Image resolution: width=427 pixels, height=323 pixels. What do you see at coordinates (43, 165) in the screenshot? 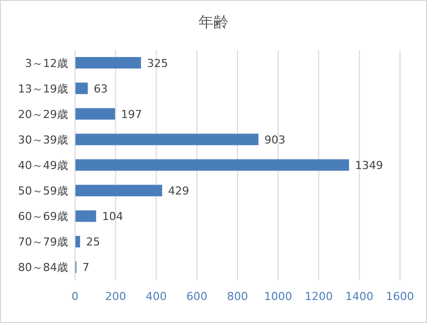
I see `y-tick-label: 40～49歳` at bounding box center [43, 165].